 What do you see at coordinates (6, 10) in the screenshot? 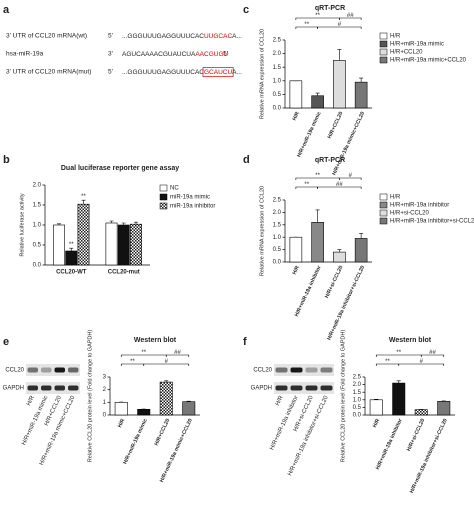
I see `panel-label: a` at bounding box center [6, 10].